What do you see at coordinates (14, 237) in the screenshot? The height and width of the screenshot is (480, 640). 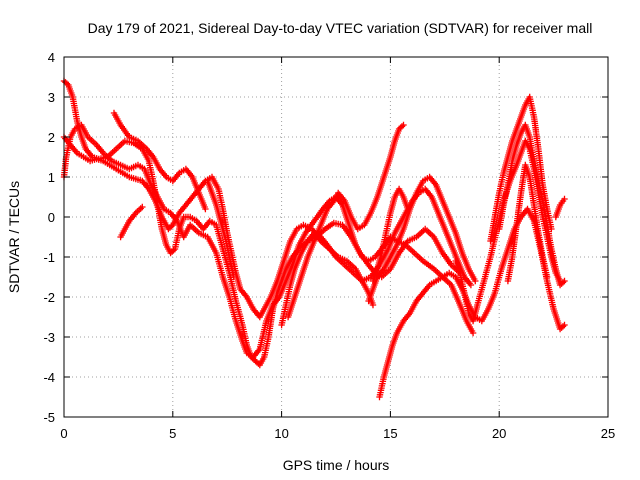 I see `y-axis-label: SDTVAR / TECUs` at bounding box center [14, 237].